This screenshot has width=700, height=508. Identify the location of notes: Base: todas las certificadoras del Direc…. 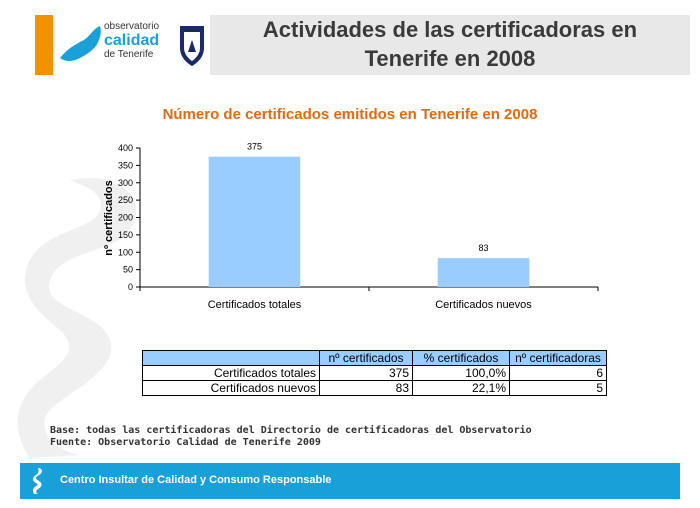
(291, 437).